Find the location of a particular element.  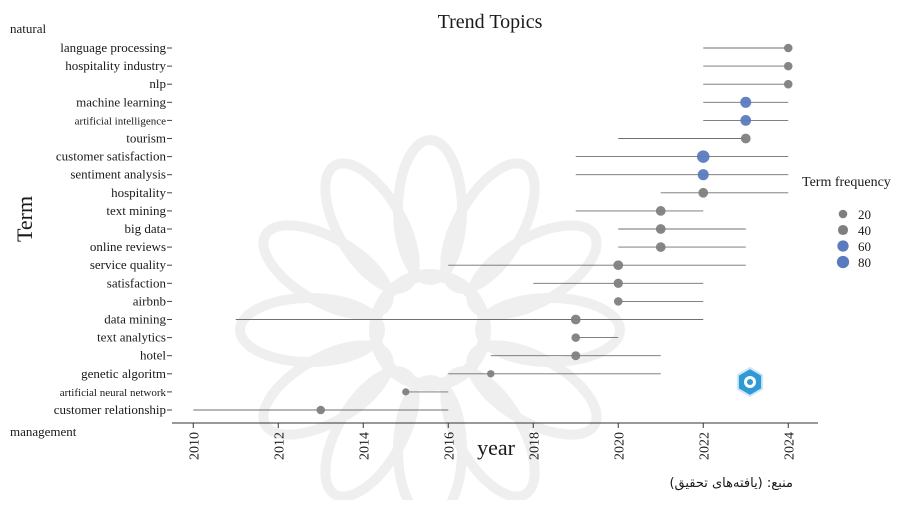

term-label: hospitality is located at coordinates (138, 192).